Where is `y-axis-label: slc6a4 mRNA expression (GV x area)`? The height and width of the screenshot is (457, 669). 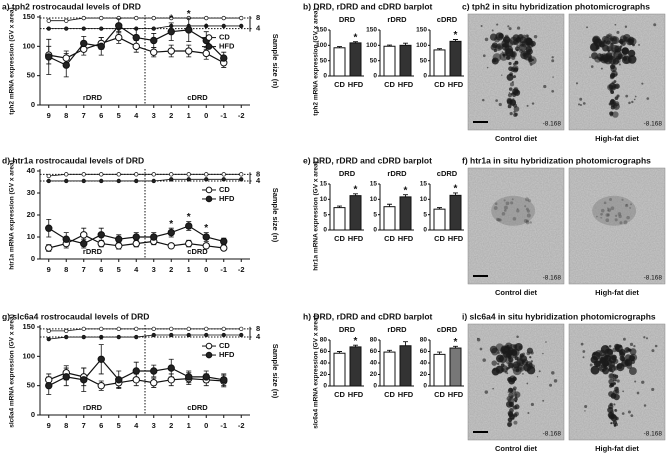 y-axis-label: slc6a4 mRNA expression (GV x area) is located at coordinates (316, 372).